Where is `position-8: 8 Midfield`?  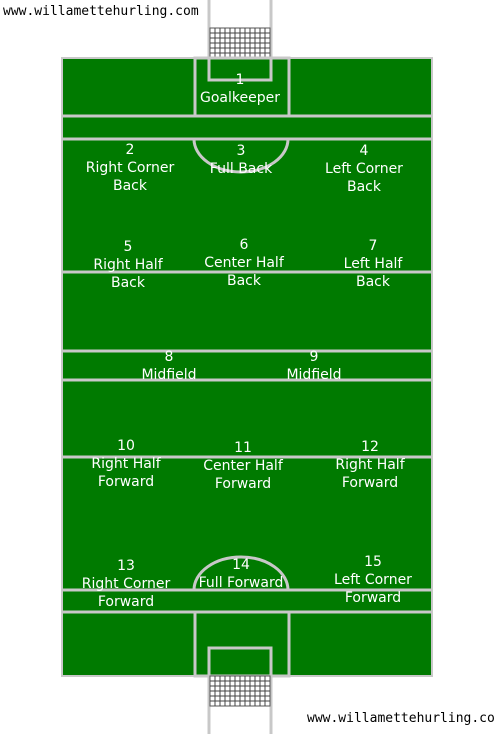 position-8: 8 Midfield is located at coordinates (168, 366).